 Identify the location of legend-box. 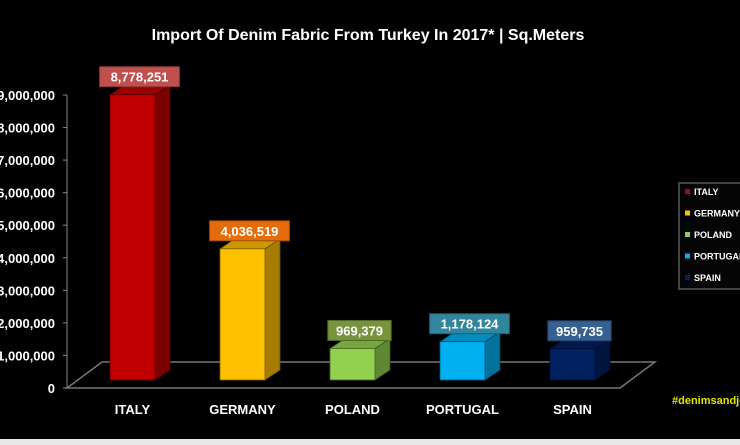
(709, 236).